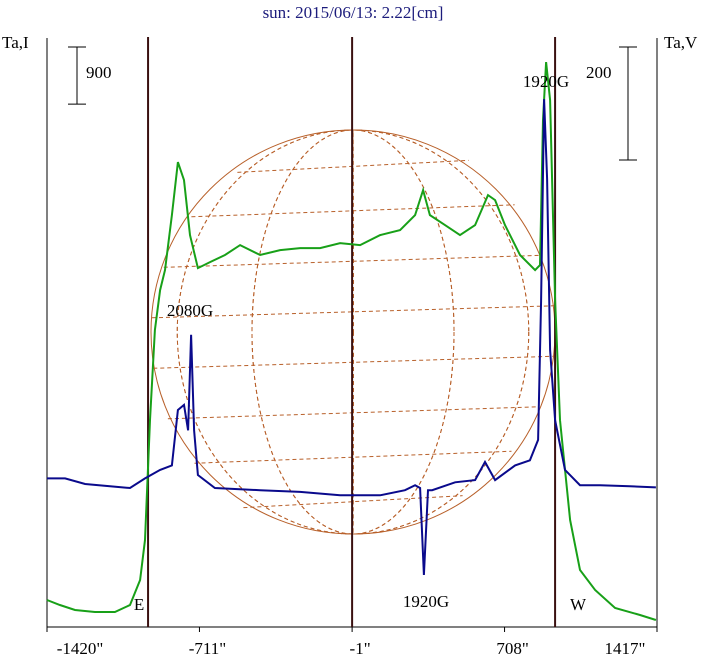 This screenshot has height=662, width=708. What do you see at coordinates (190, 310) in the screenshot?
I see `annotation: 2080G` at bounding box center [190, 310].